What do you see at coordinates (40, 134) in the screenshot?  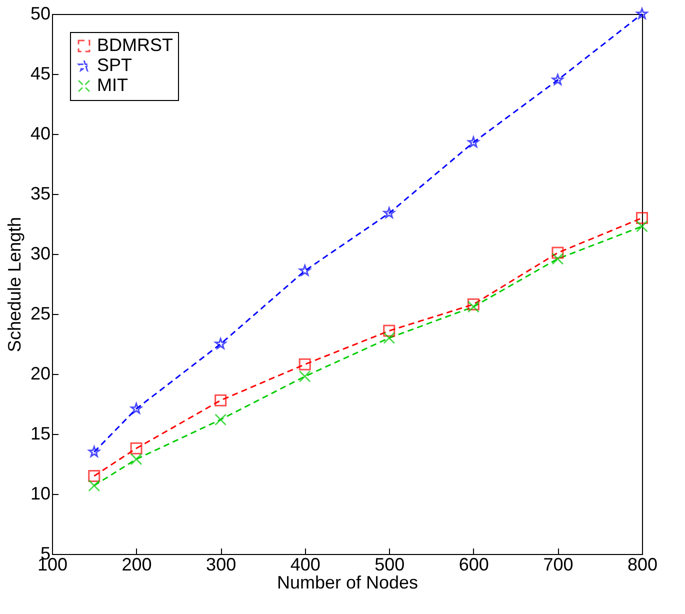 I see `y-tick-label: 40` at bounding box center [40, 134].